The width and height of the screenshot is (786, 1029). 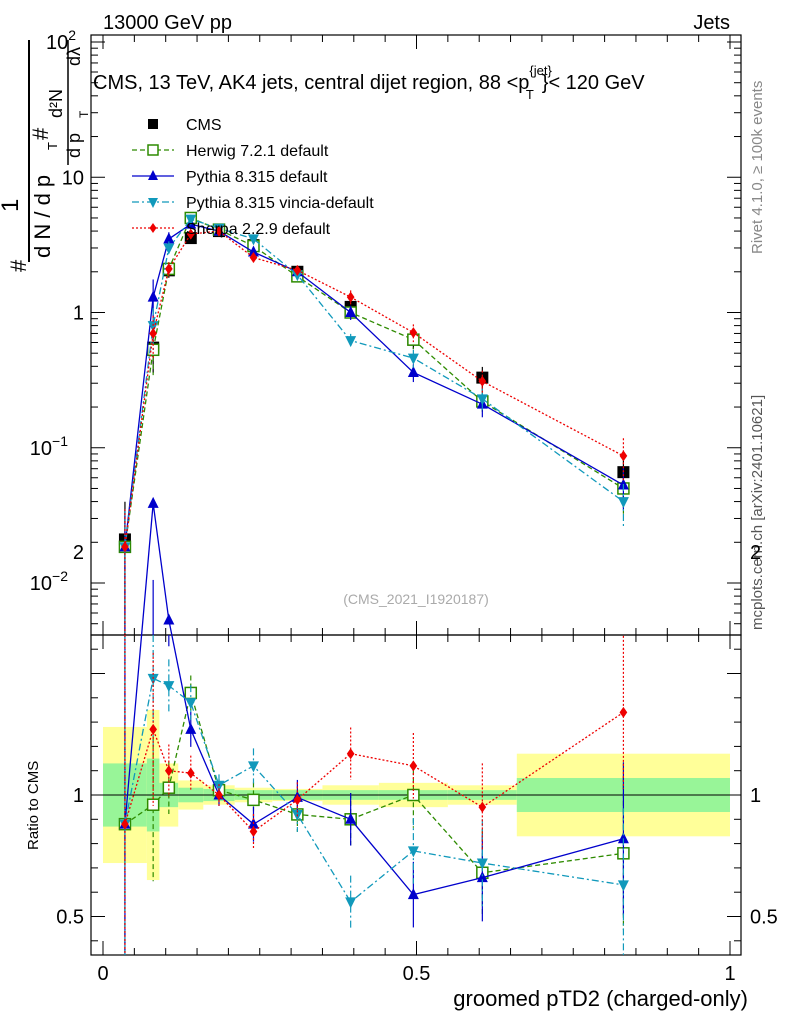 What do you see at coordinates (42, 216) in the screenshot?
I see `ylabel-dn: d N / d p` at bounding box center [42, 216].